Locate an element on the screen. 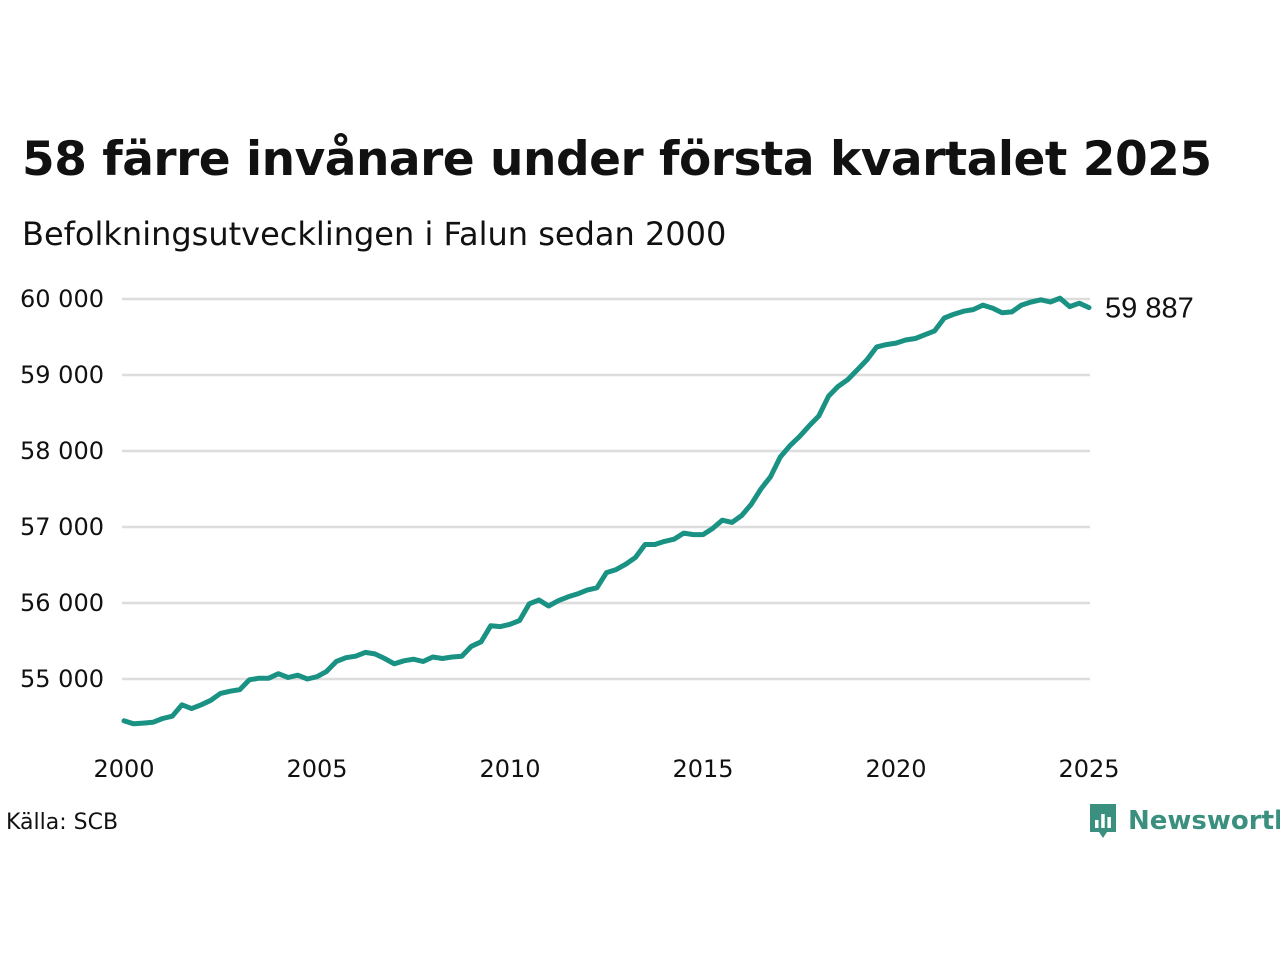  y-tick-label: 60 000 is located at coordinates (62, 299).